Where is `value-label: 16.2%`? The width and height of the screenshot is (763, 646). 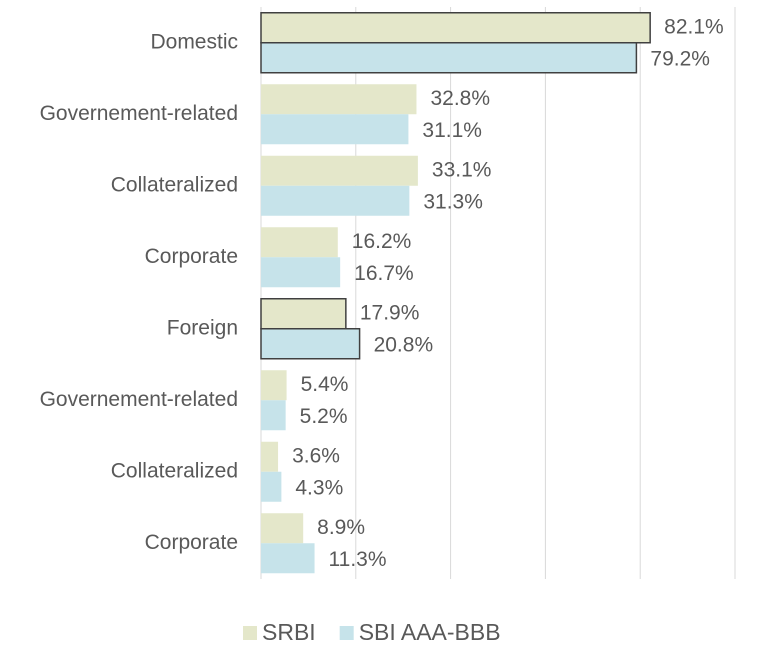 value-label: 16.2% is located at coordinates (382, 241).